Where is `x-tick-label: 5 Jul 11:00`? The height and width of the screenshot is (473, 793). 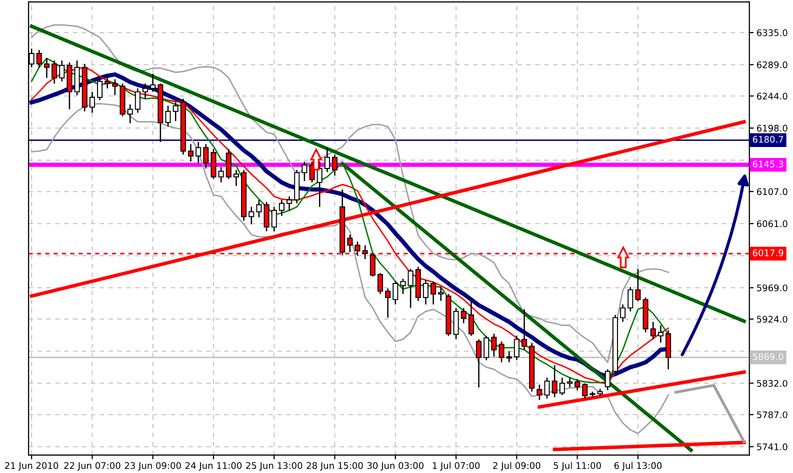
x-tick-label: 5 Jul 11:00 is located at coordinates (577, 466).